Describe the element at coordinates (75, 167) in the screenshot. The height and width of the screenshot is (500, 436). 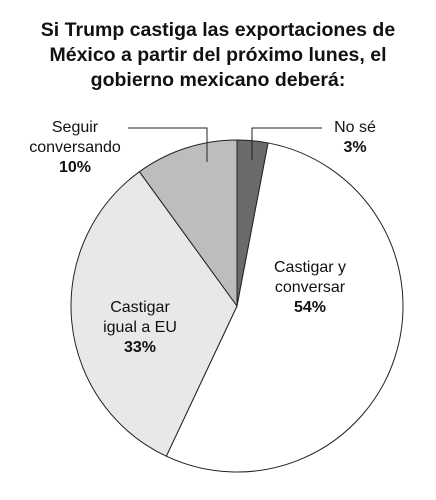
I see `slice-value: 10%` at that location.